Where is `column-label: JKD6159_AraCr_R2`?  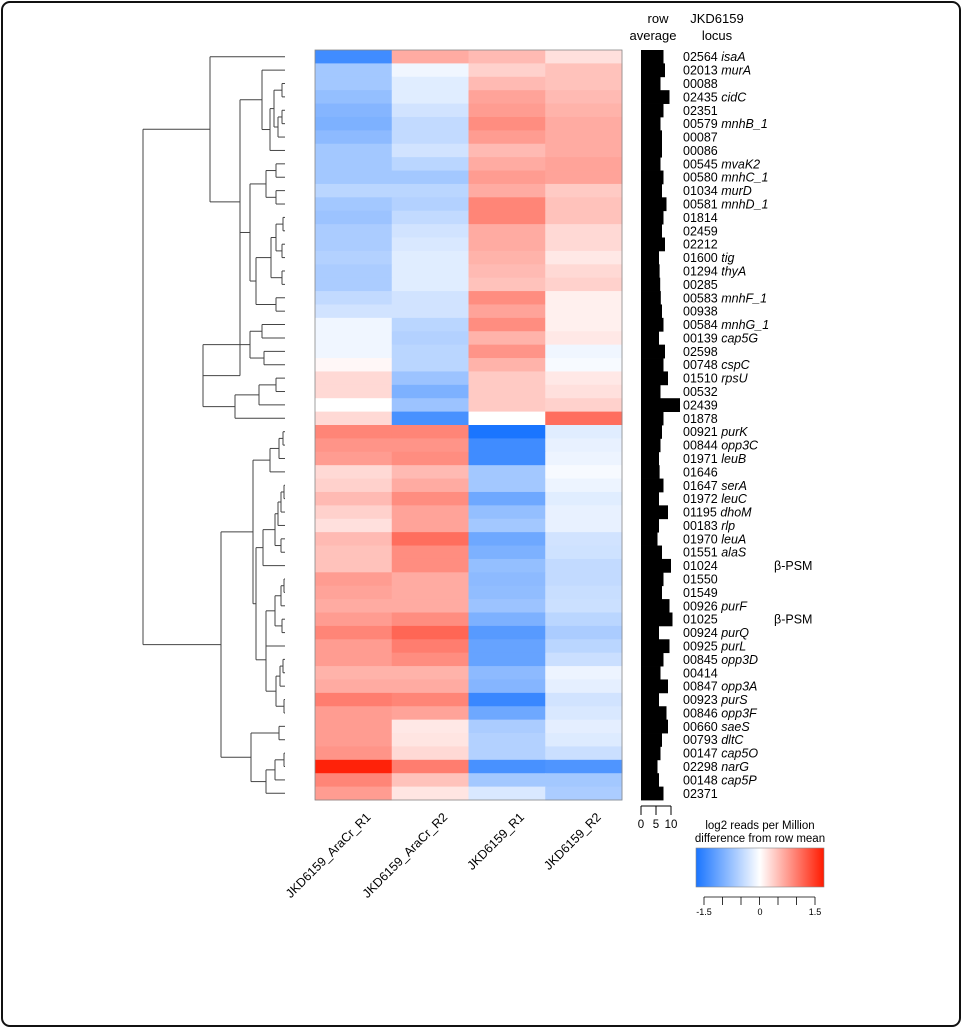
column-label: JKD6159_AraCr_R2 is located at coordinates (405, 855).